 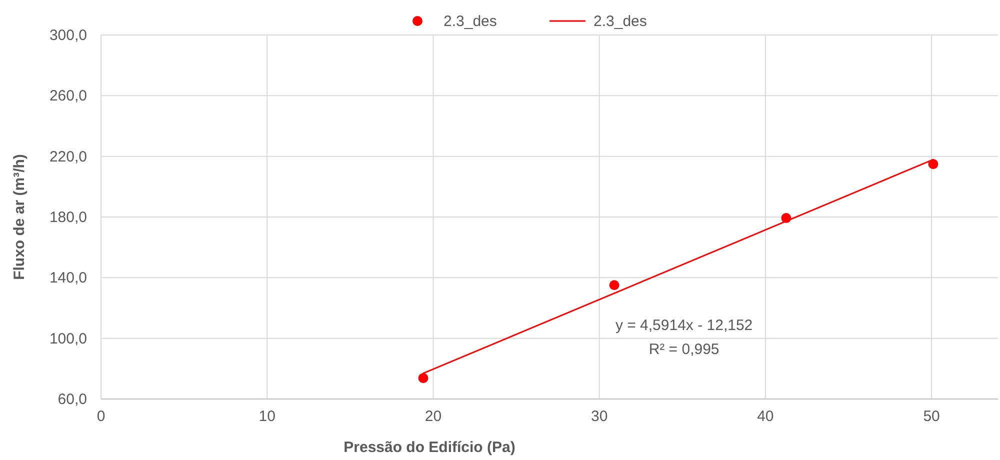 I want to click on y-tick-label: 220,0, so click(x=68, y=157).